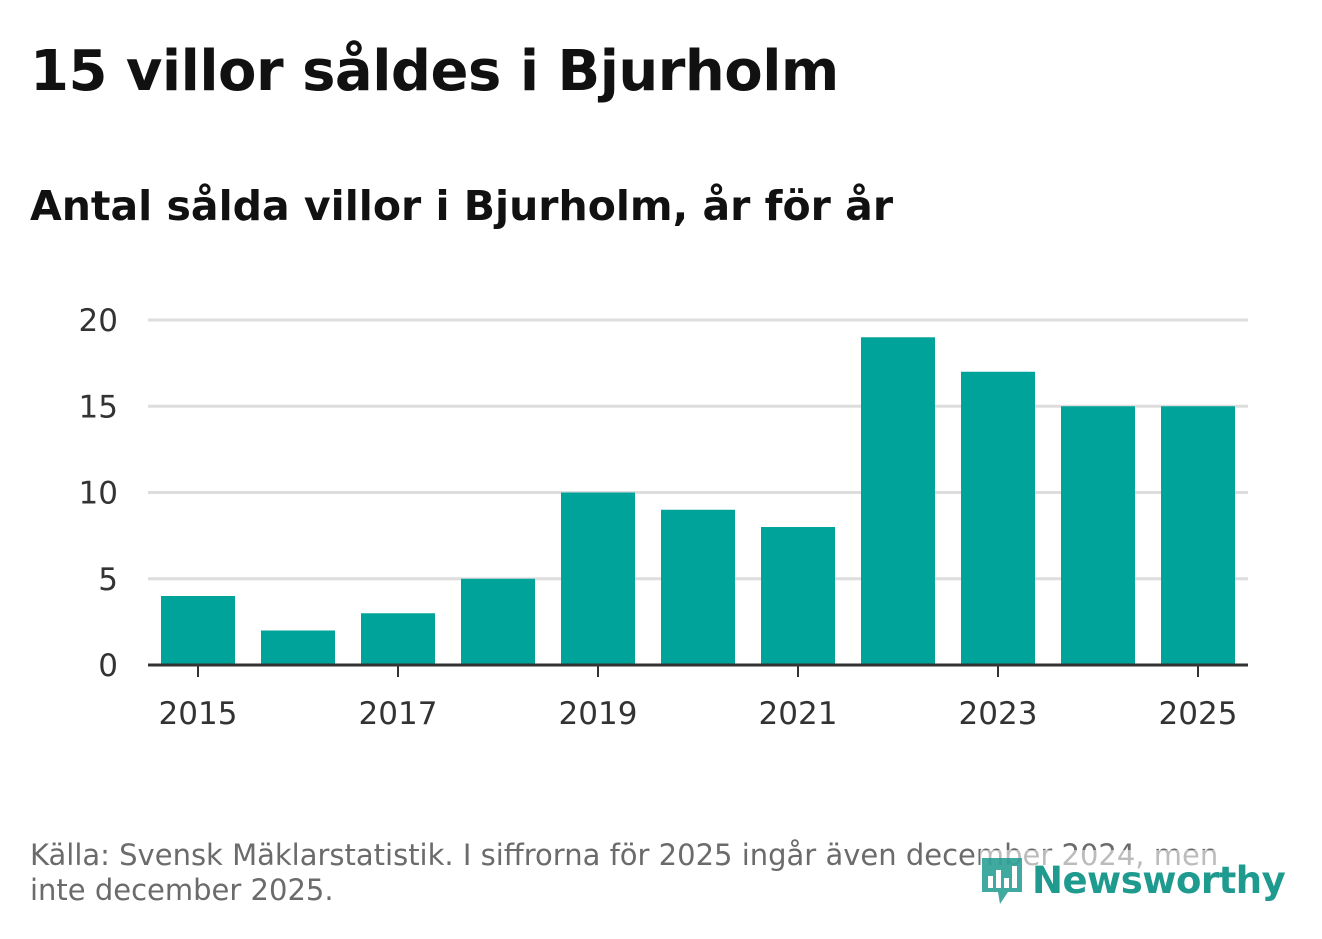  I want to click on y-tick-label-0: 0, so click(108, 666).